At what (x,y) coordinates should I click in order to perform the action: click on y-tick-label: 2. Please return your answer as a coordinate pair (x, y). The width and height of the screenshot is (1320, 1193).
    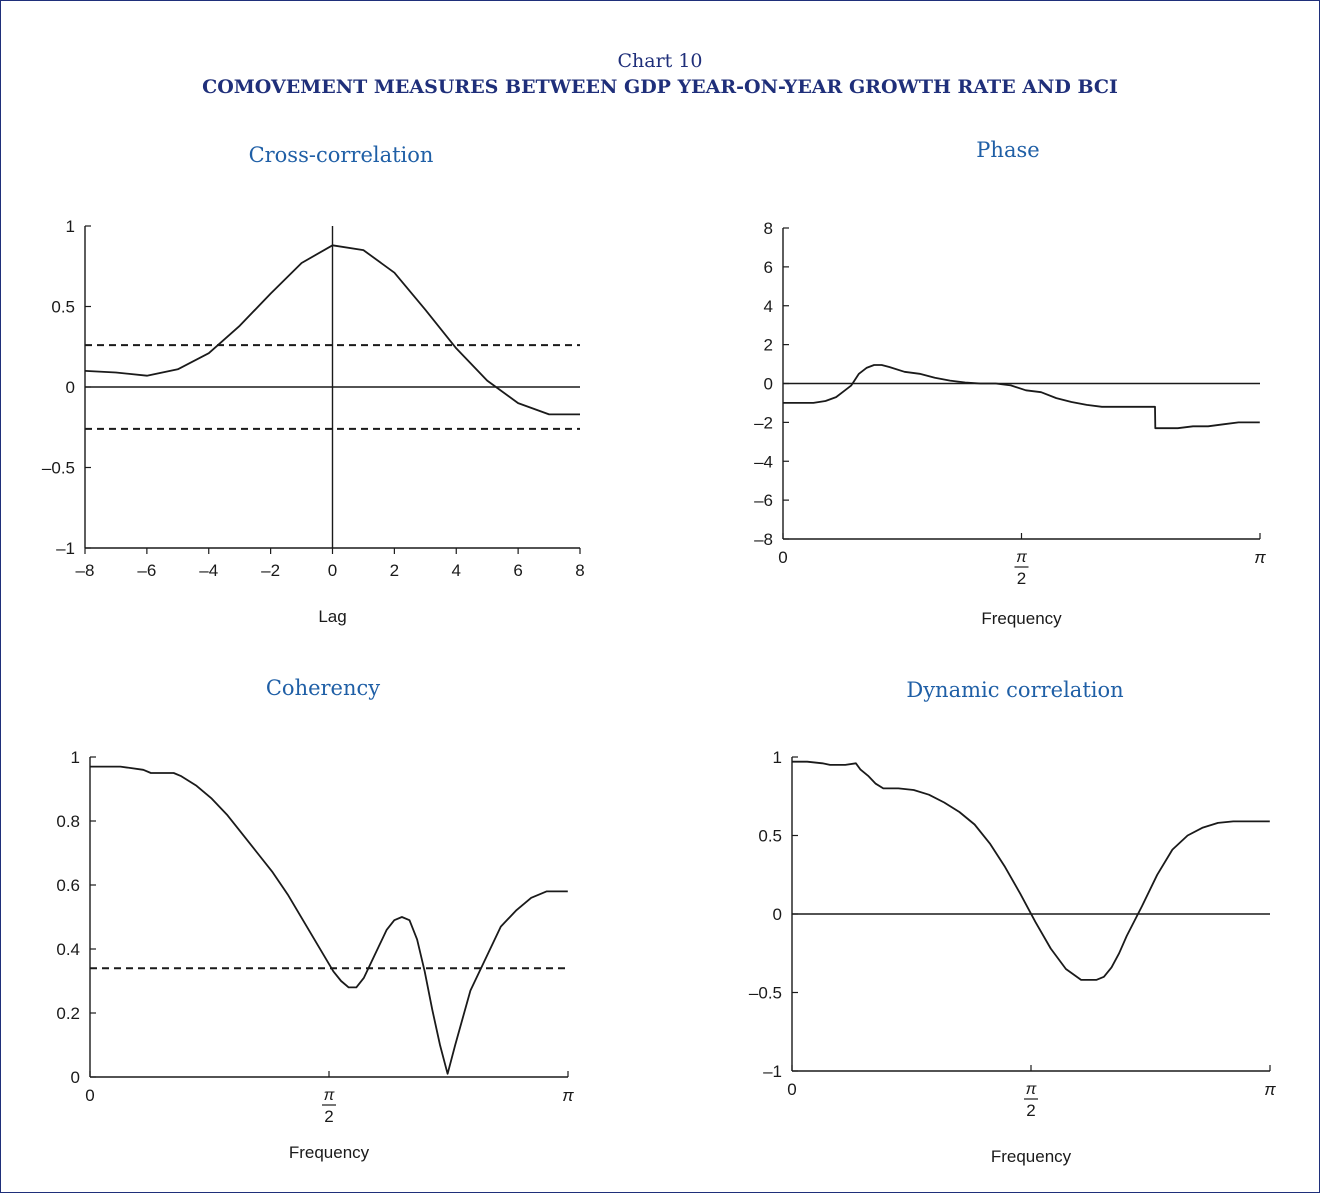
    Looking at the image, I should click on (768, 345).